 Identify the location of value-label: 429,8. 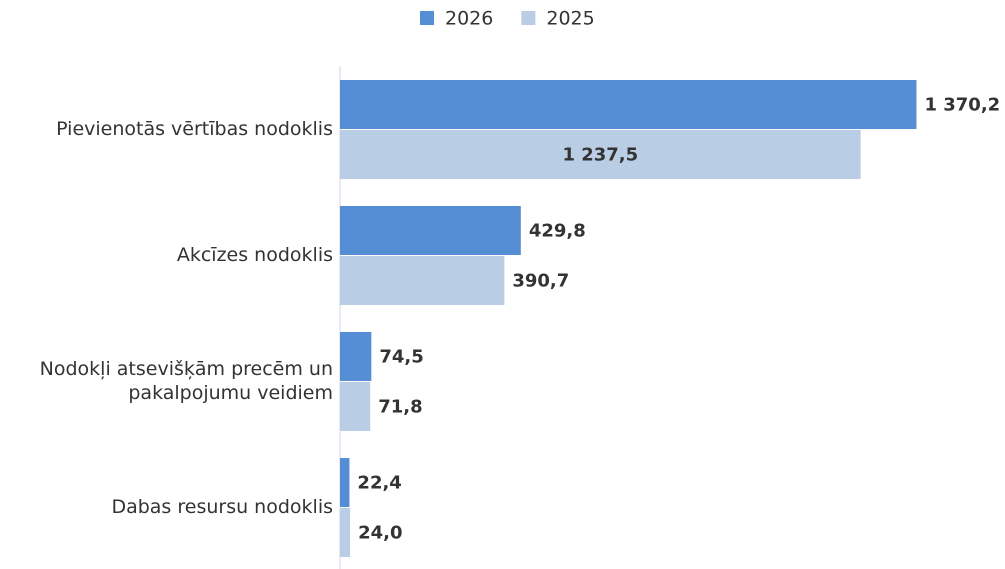
(557, 231).